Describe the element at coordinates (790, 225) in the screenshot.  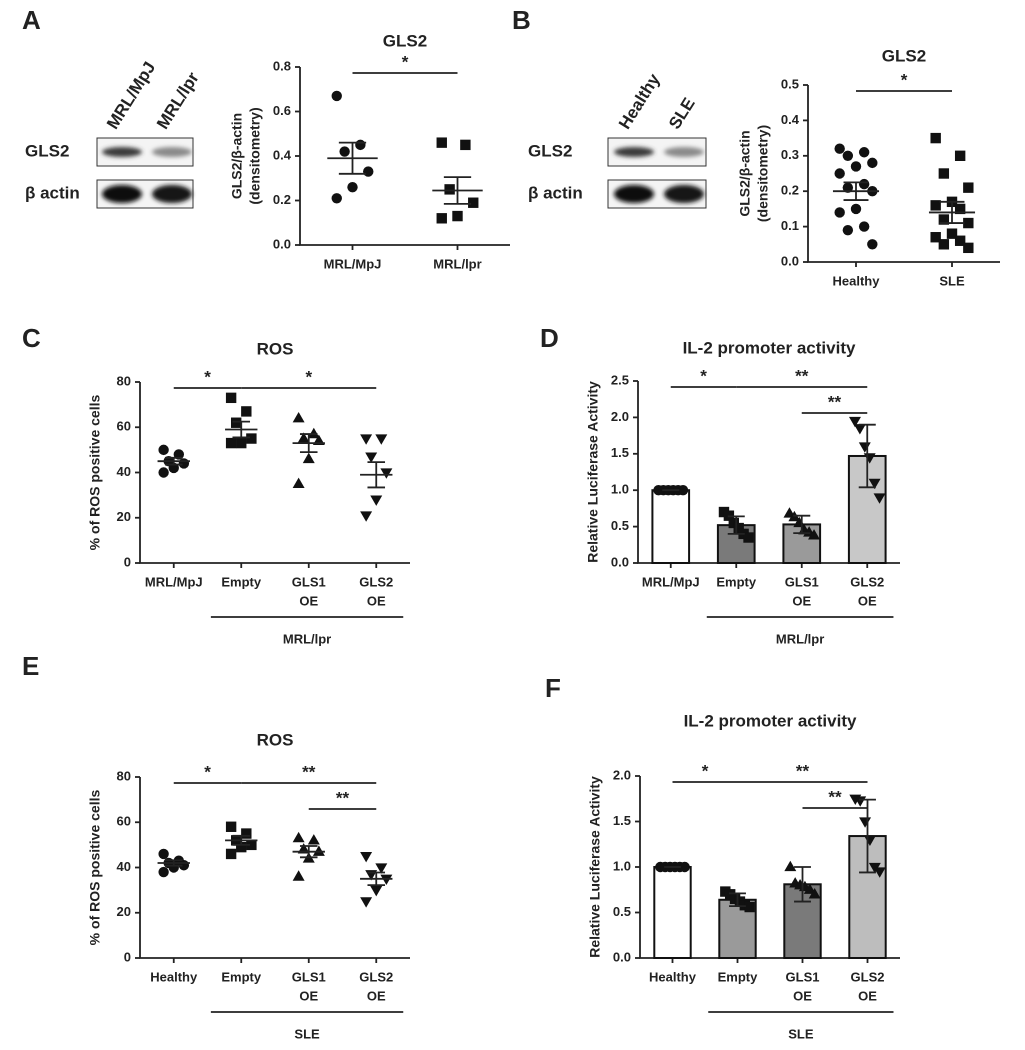
I see `y-tick-label: 0.1` at that location.